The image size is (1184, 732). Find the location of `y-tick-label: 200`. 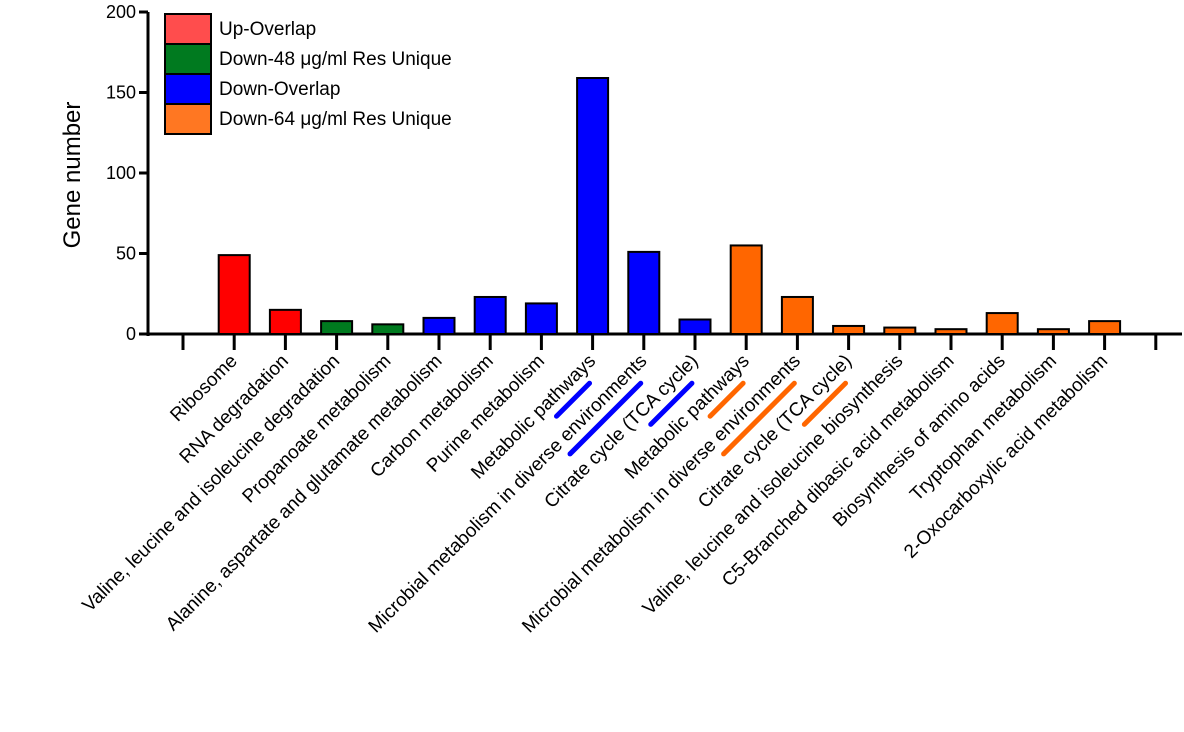

y-tick-label: 200 is located at coordinates (121, 12).